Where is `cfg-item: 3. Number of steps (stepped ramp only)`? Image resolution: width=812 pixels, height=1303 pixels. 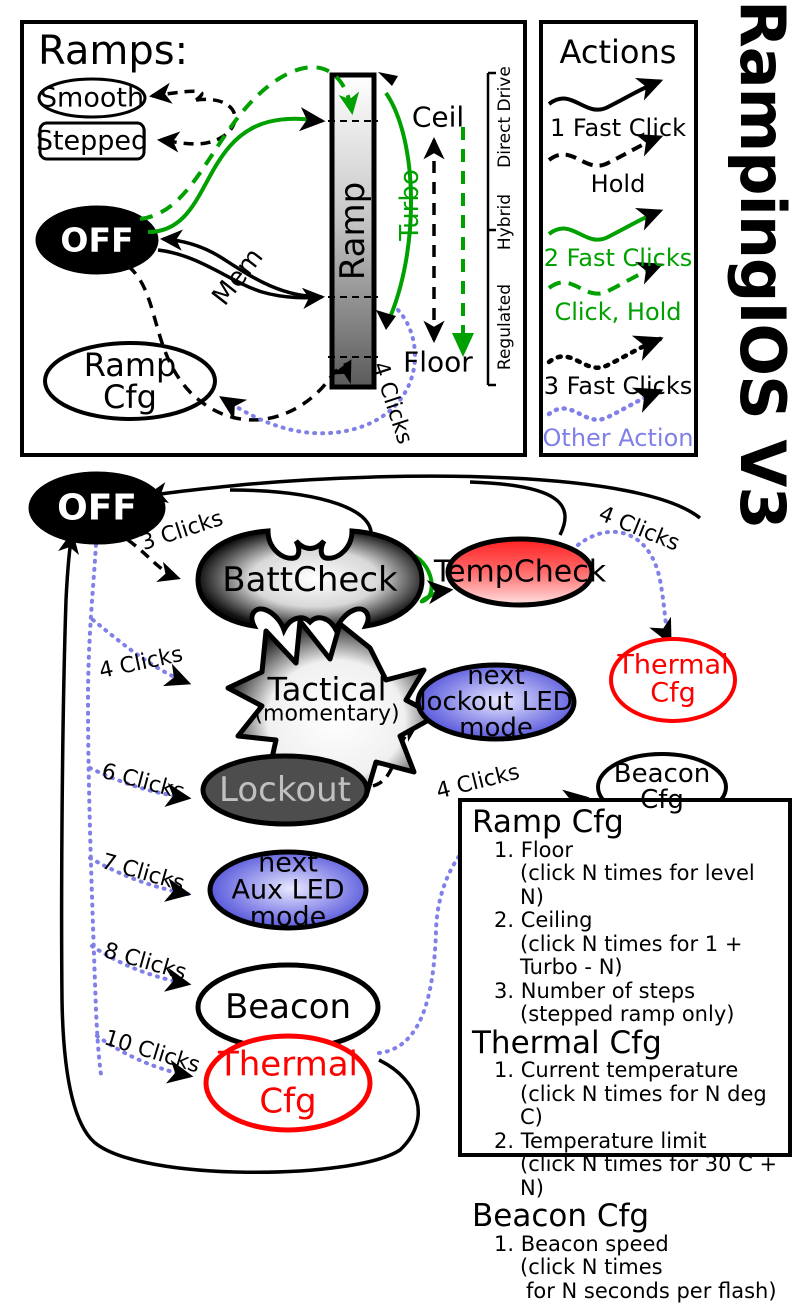
cfg-item: 3. Number of steps (stepped ramp only) is located at coordinates (627, 1002).